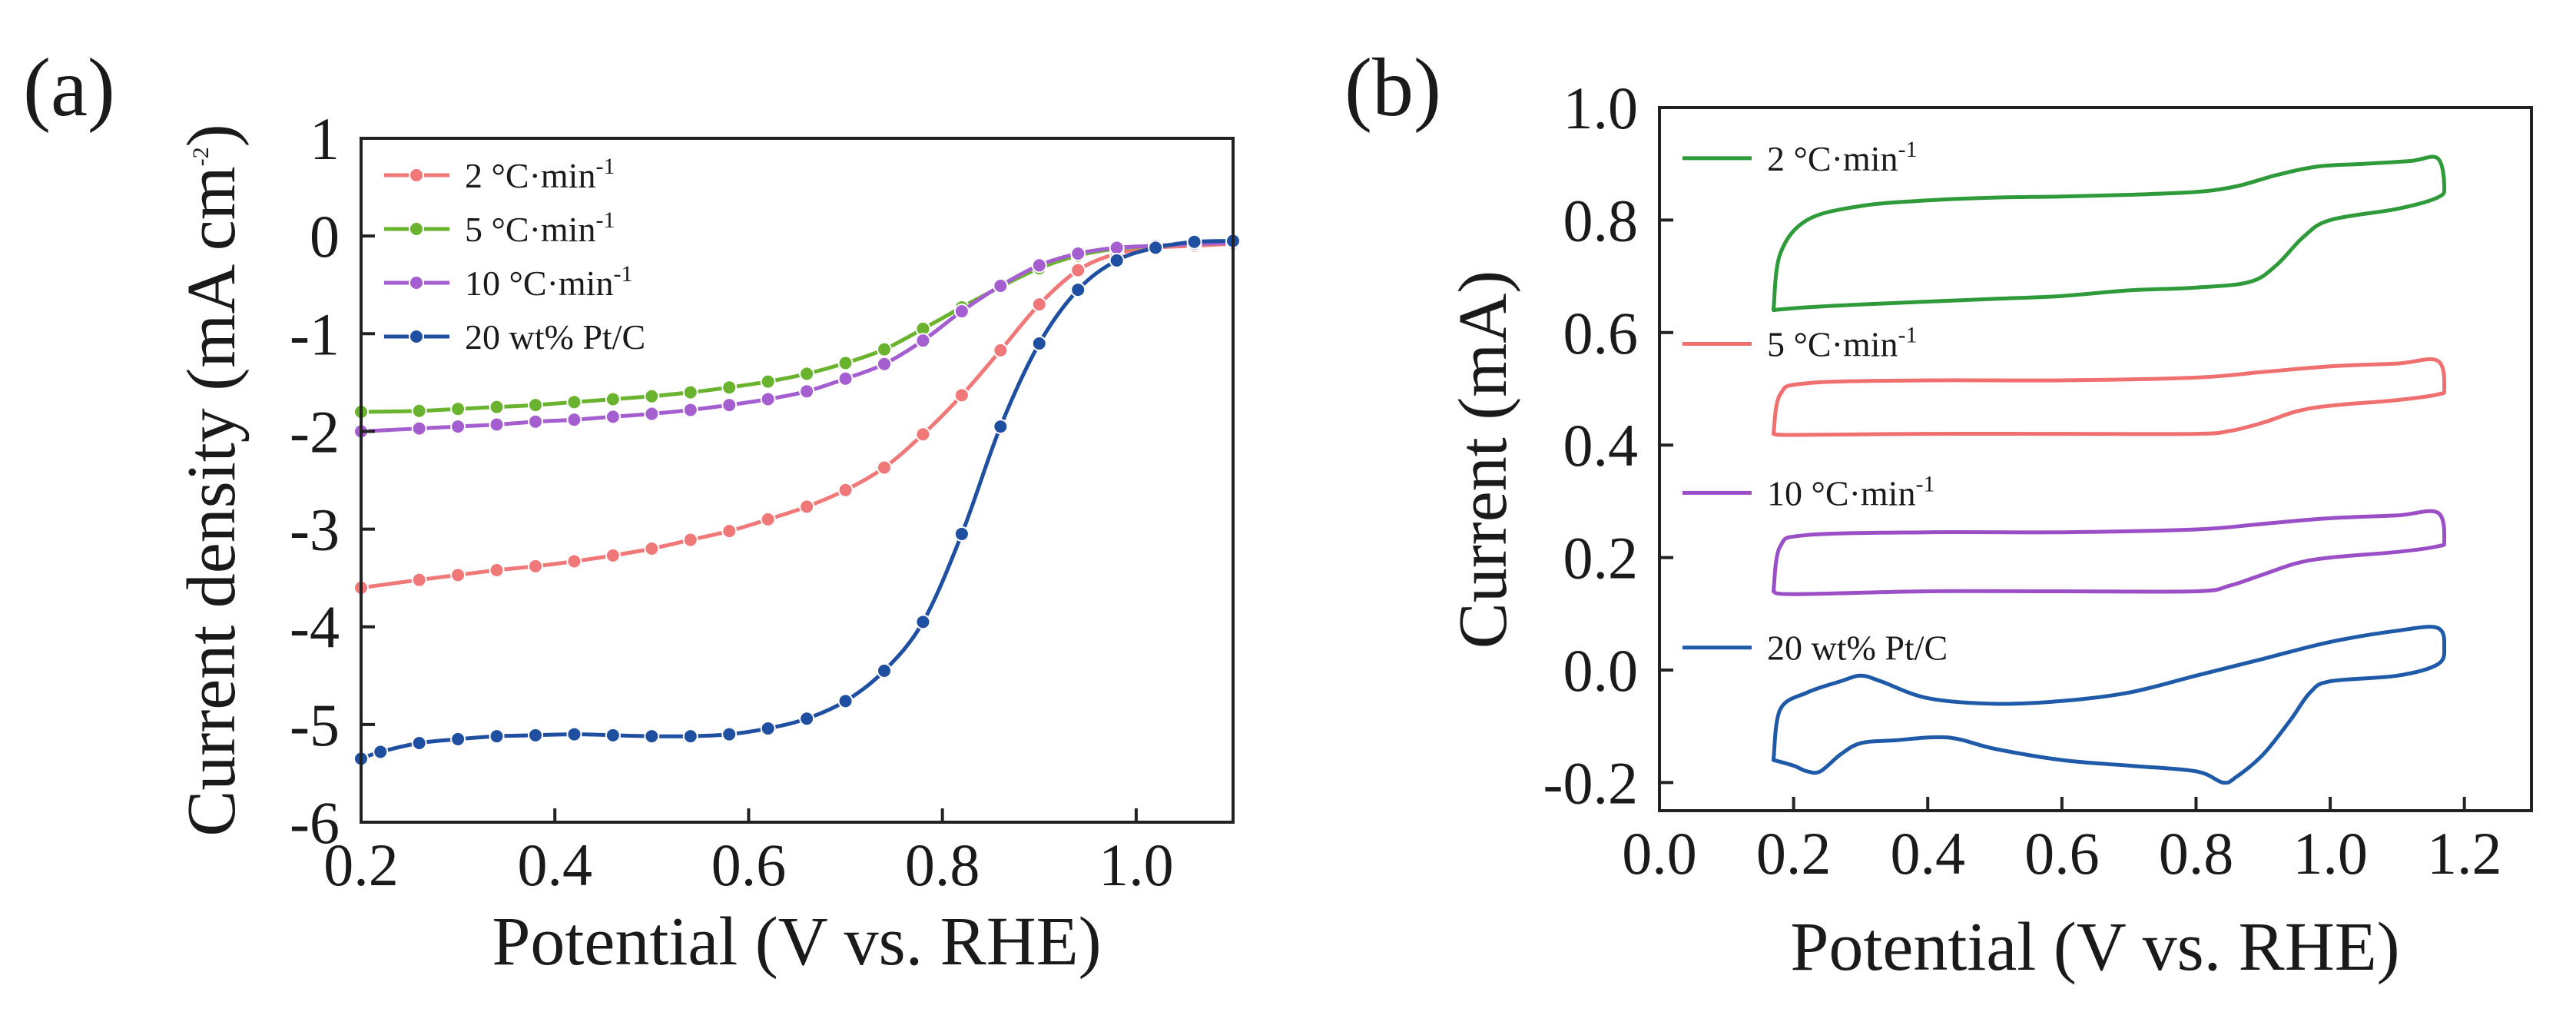  Describe the element at coordinates (749, 864) in the screenshot. I see `chart-a-x-tick-label: 0.6` at that location.